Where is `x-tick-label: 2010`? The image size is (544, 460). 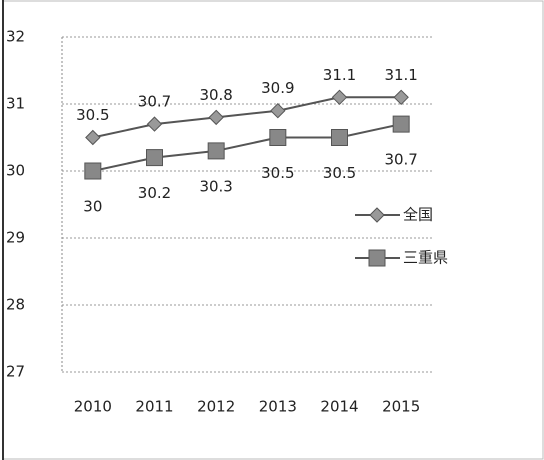 x-tick-label: 2010 is located at coordinates (93, 407).